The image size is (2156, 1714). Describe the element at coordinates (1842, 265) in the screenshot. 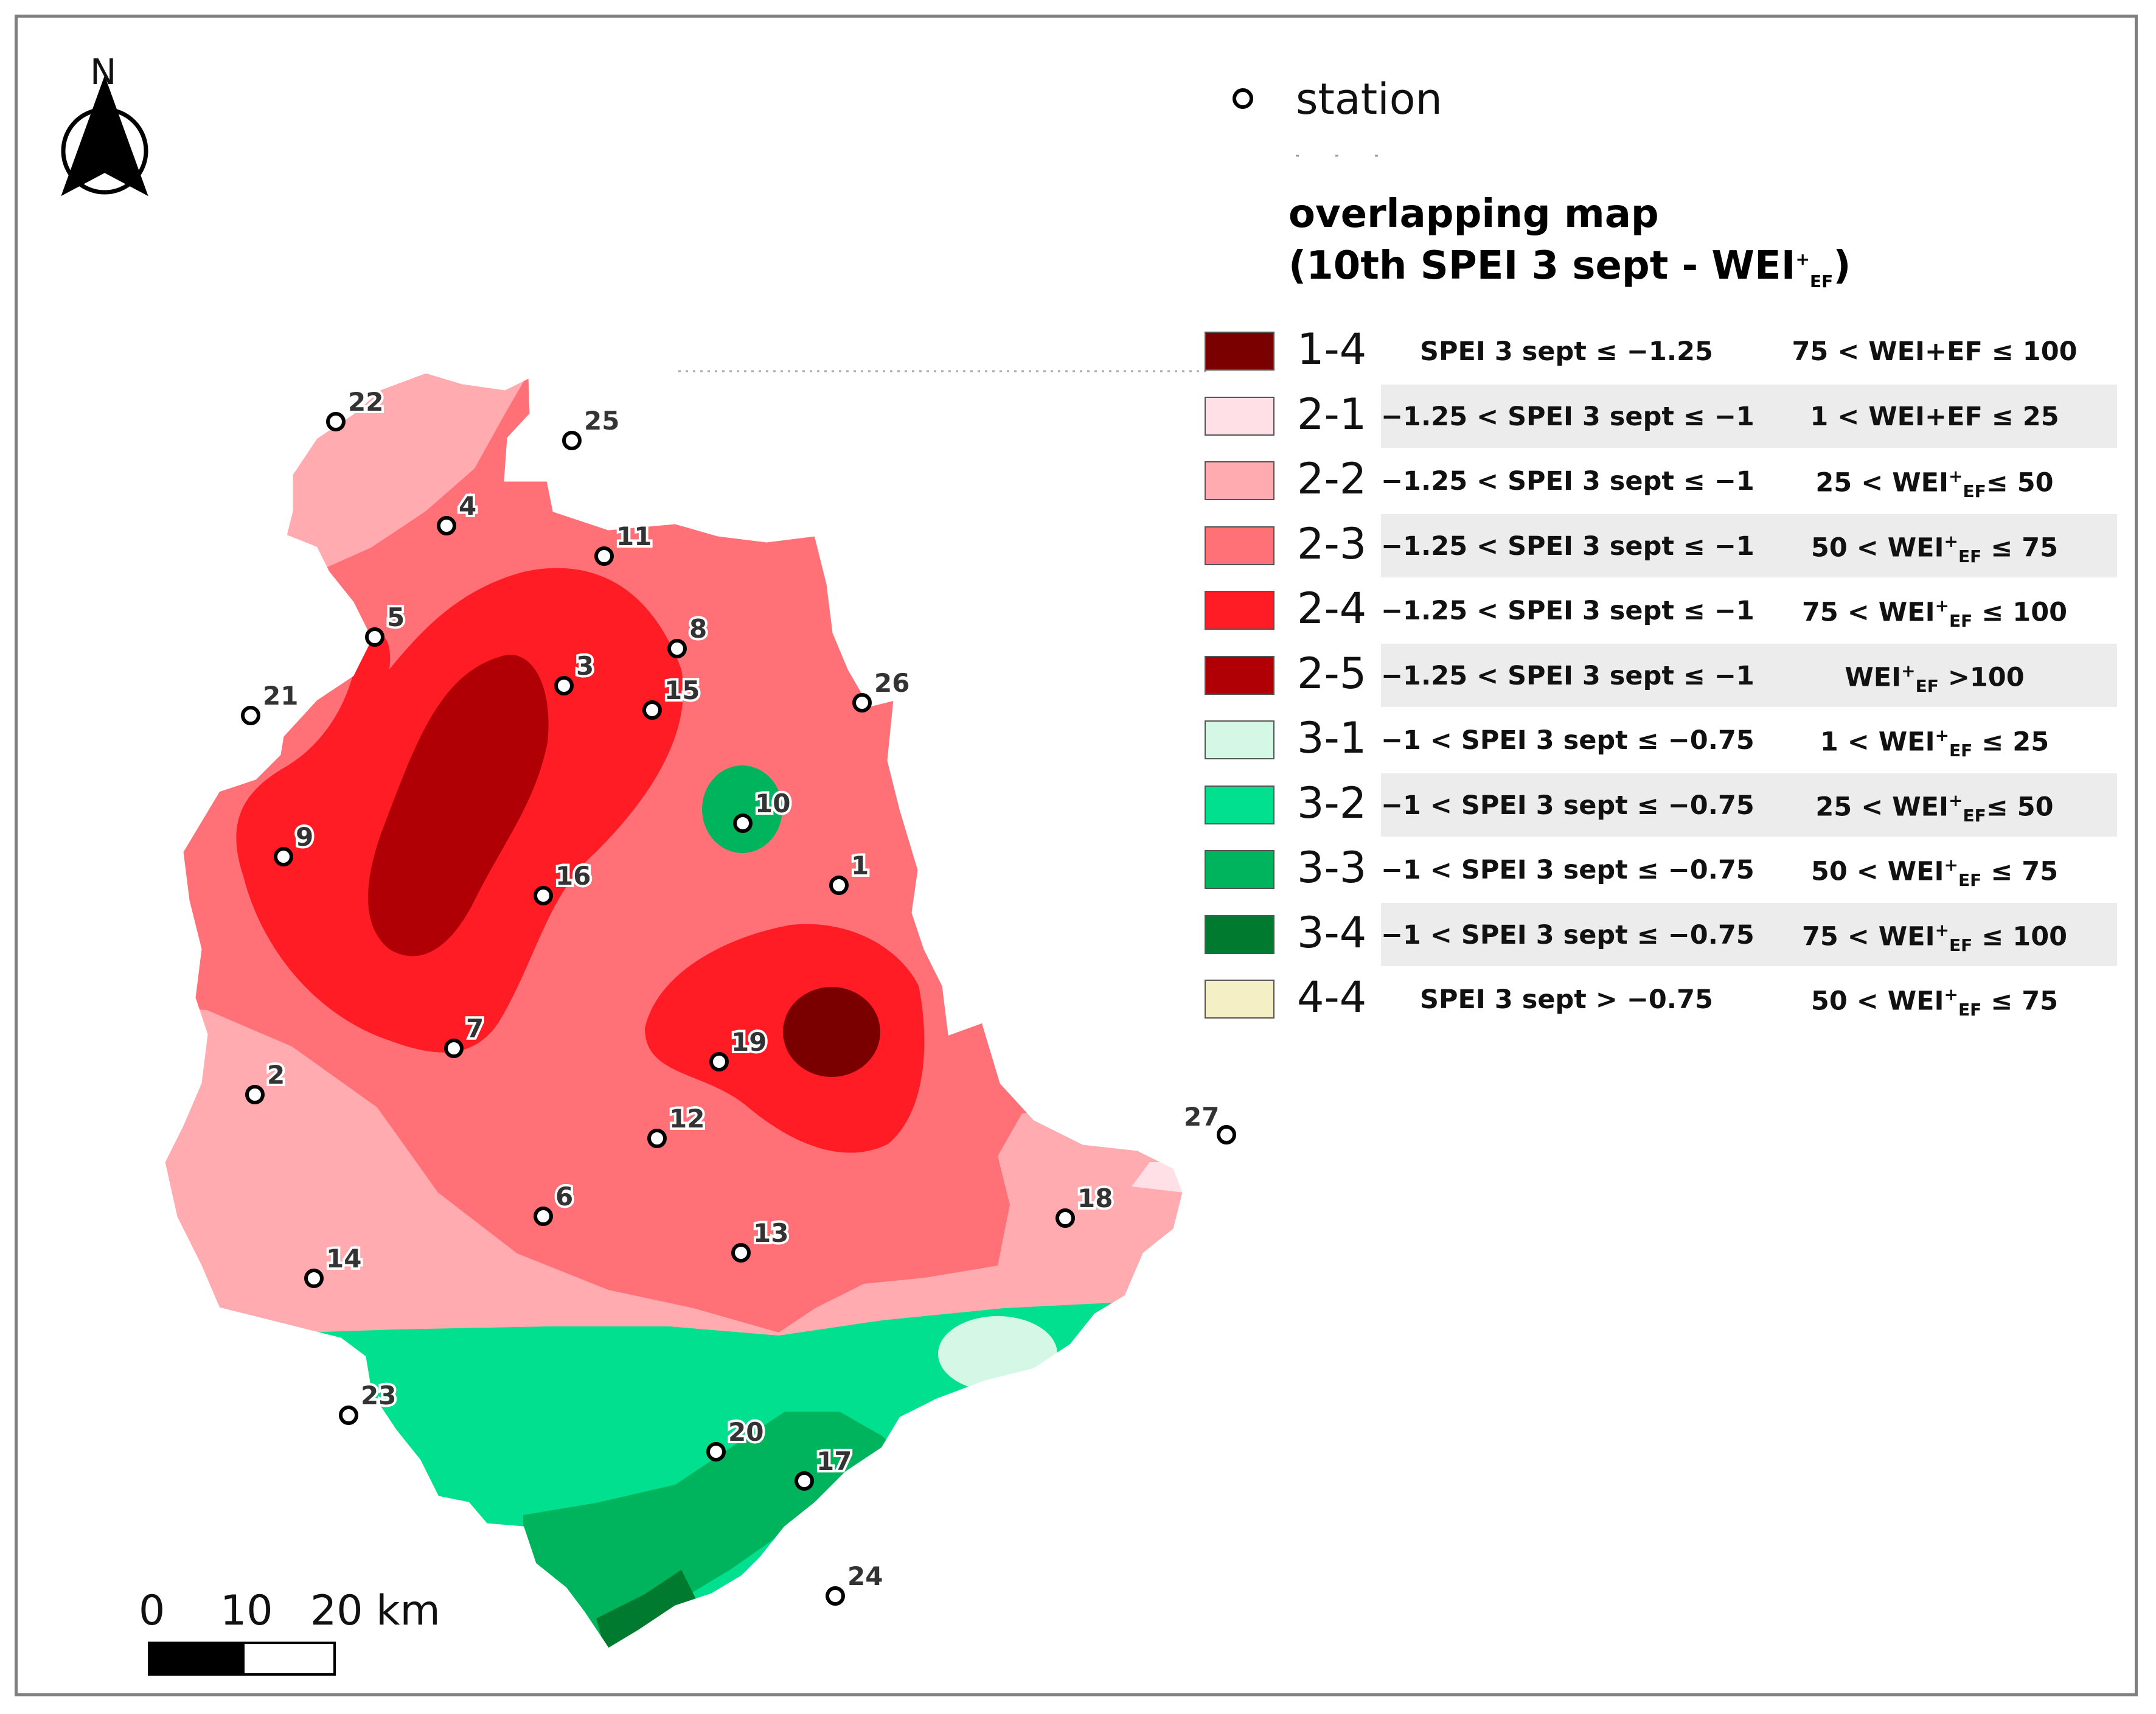

I see `legend-title-close: )` at that location.